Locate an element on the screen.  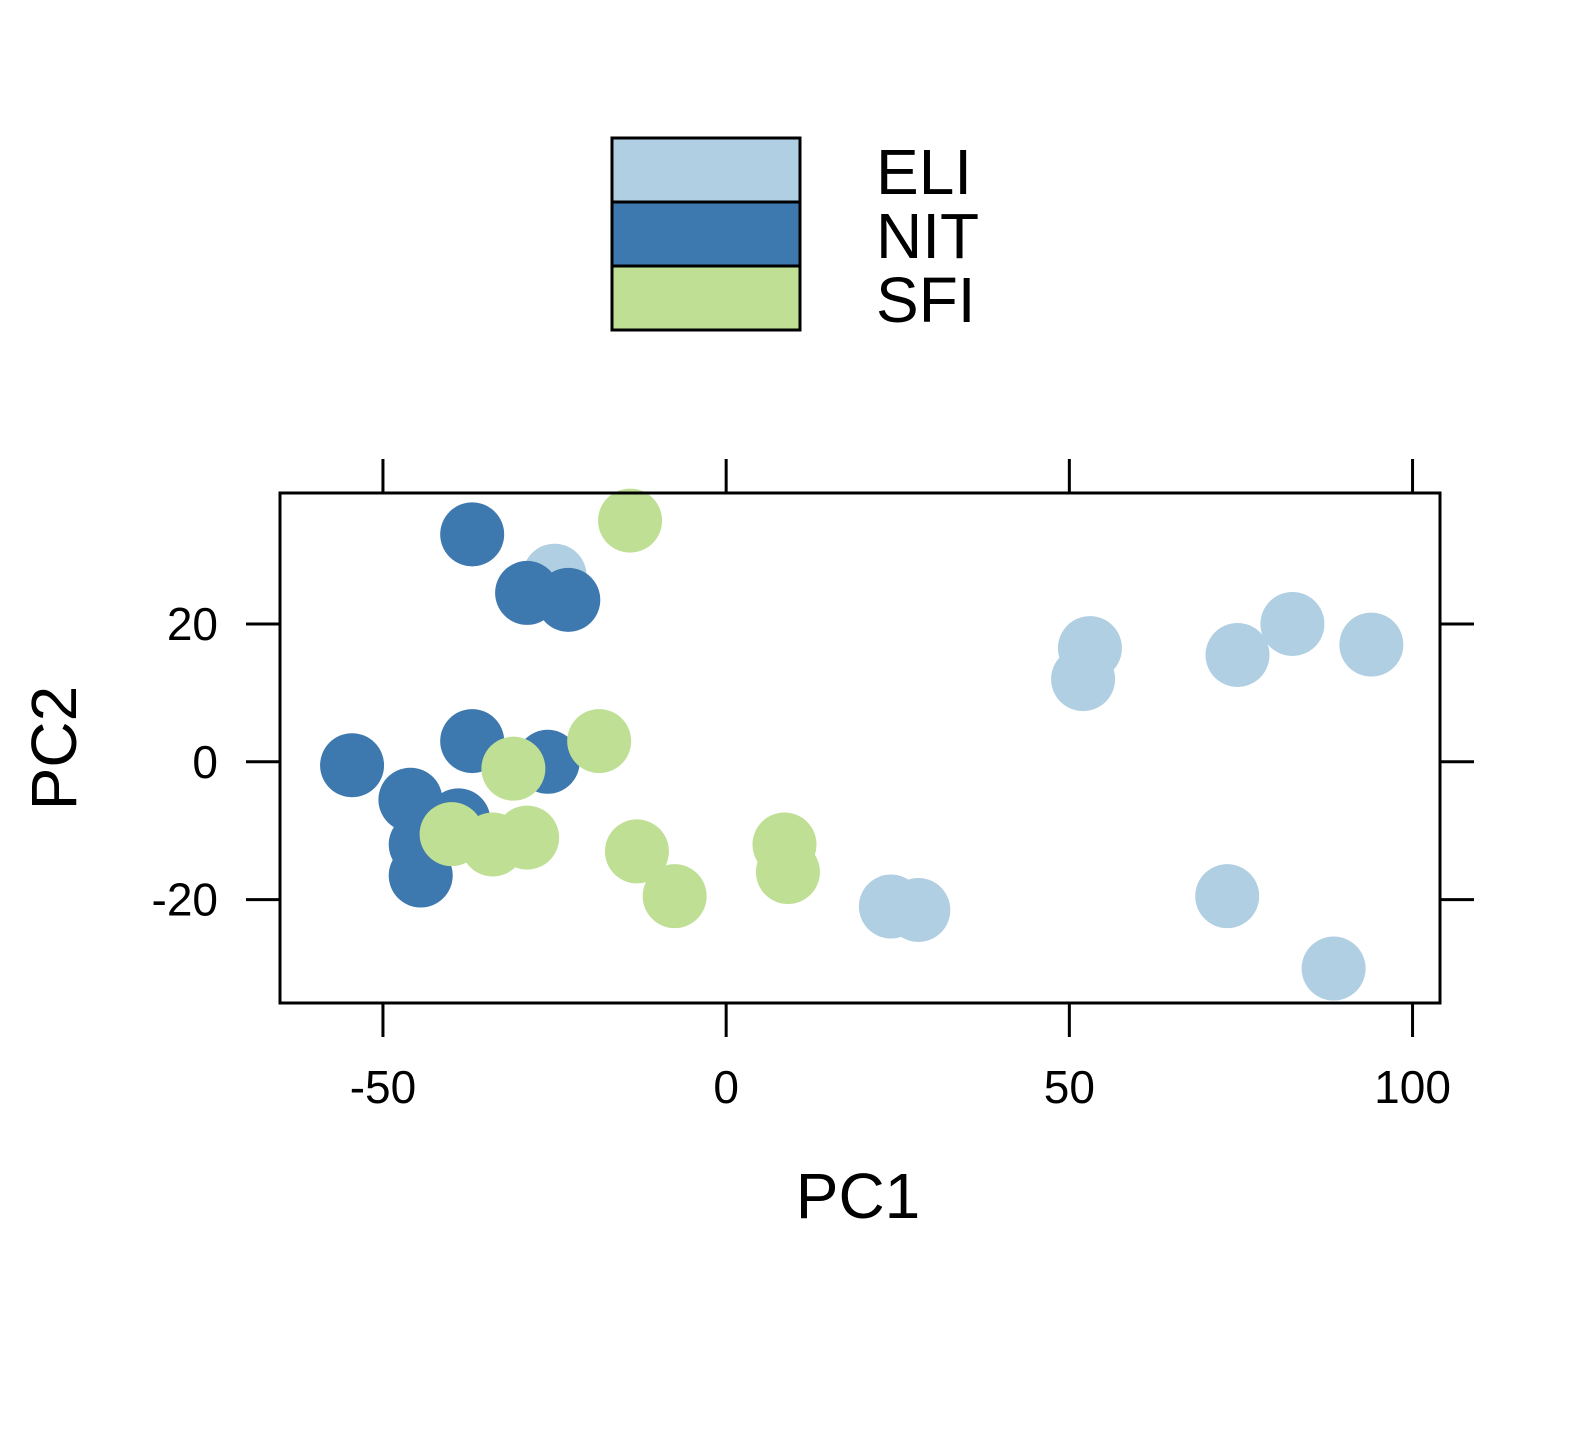
legend-label-nit: NIT is located at coordinates (927, 236).